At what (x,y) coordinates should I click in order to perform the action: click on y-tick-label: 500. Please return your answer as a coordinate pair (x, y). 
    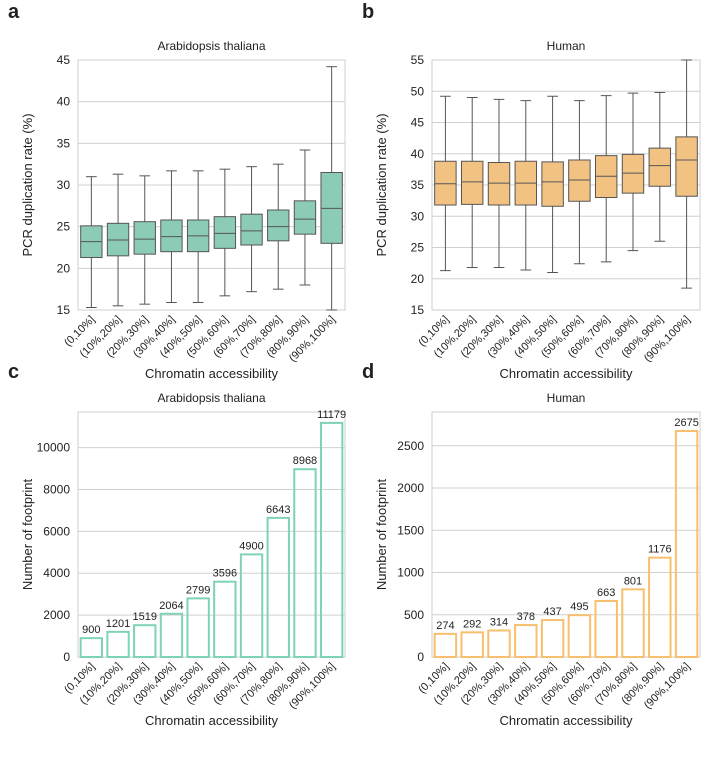
    Looking at the image, I should click on (414, 615).